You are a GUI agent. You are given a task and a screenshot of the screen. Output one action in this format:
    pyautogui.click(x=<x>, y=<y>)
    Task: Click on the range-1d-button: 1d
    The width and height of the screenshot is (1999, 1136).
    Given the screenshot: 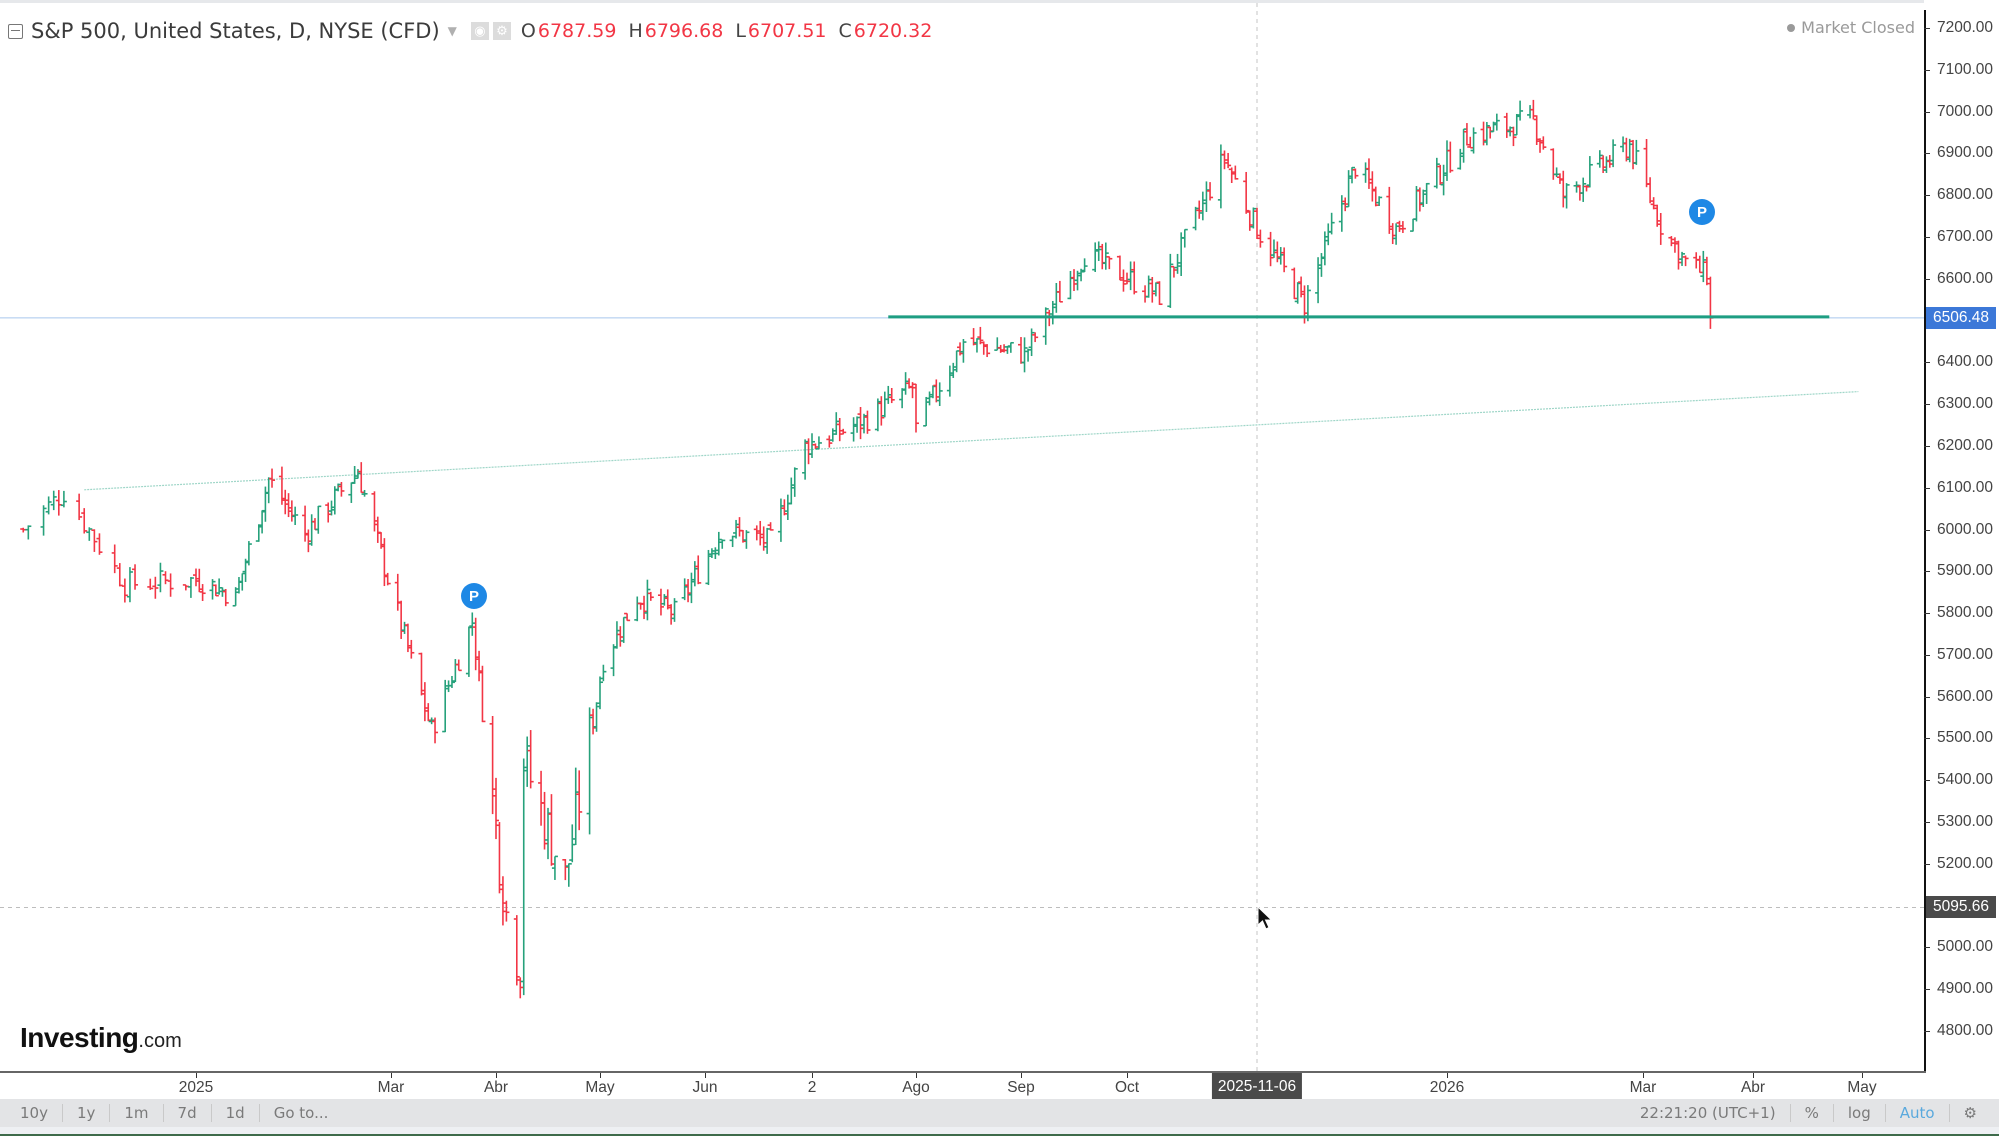 What is the action you would take?
    pyautogui.click(x=236, y=1113)
    